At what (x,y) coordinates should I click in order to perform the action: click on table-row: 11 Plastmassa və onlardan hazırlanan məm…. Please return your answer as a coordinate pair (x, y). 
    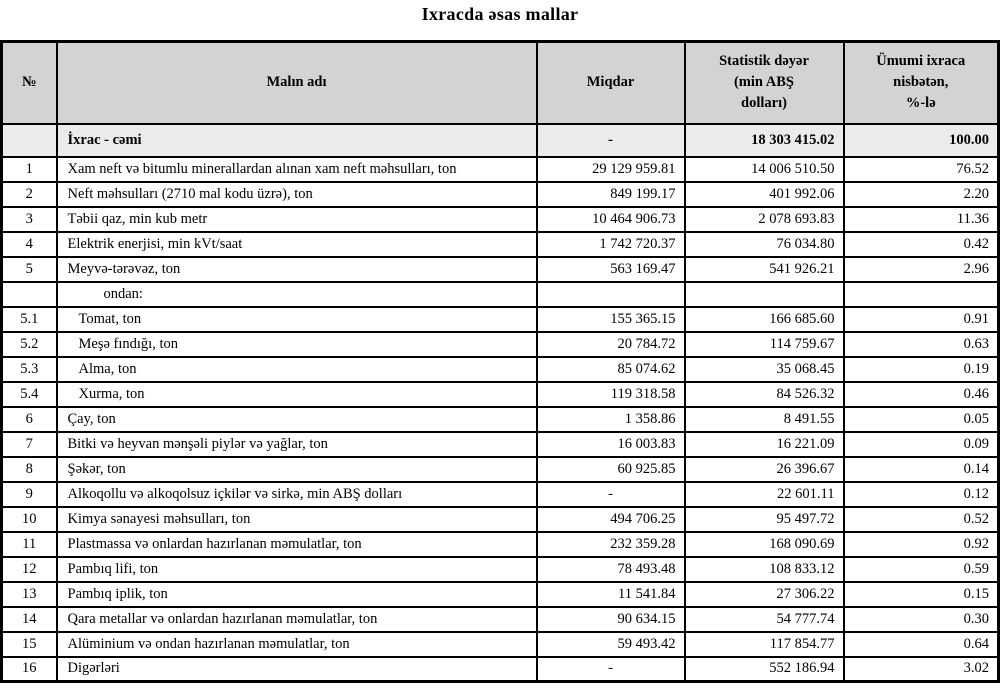
    Looking at the image, I should click on (500, 544).